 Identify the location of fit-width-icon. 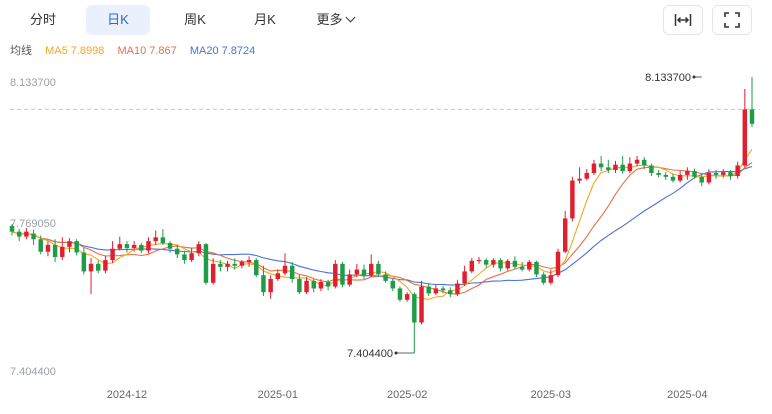
(683, 20).